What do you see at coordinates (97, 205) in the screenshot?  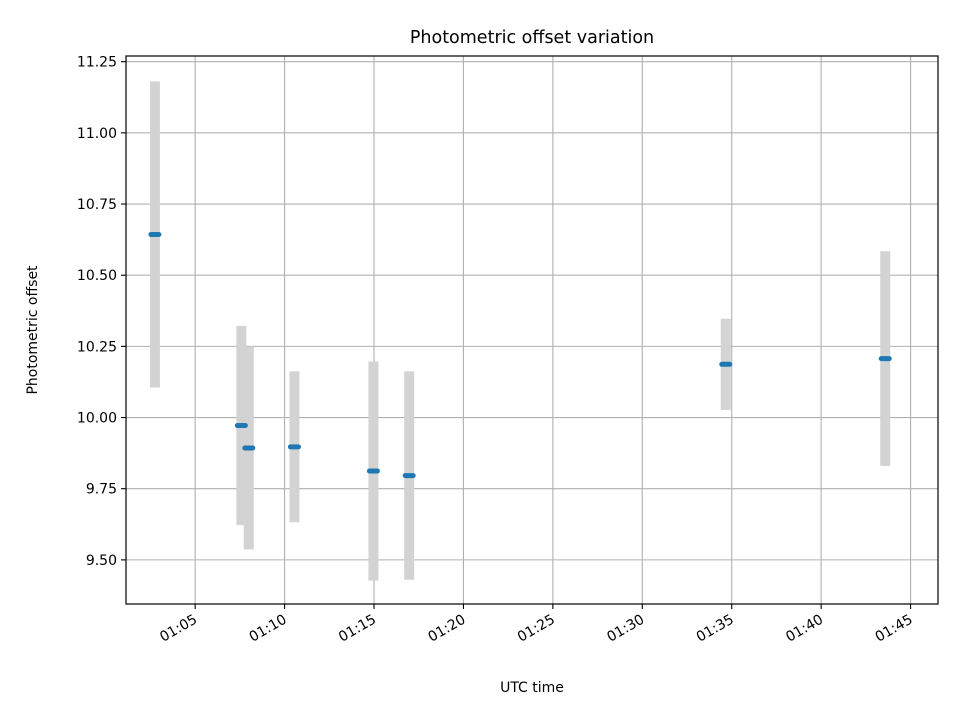 I see `y-tick-label: 10.75` at bounding box center [97, 205].